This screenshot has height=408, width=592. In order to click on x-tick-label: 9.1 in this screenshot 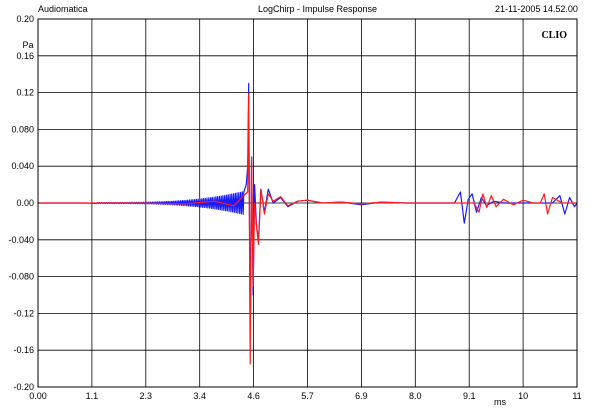, I will do `click(469, 396)`.